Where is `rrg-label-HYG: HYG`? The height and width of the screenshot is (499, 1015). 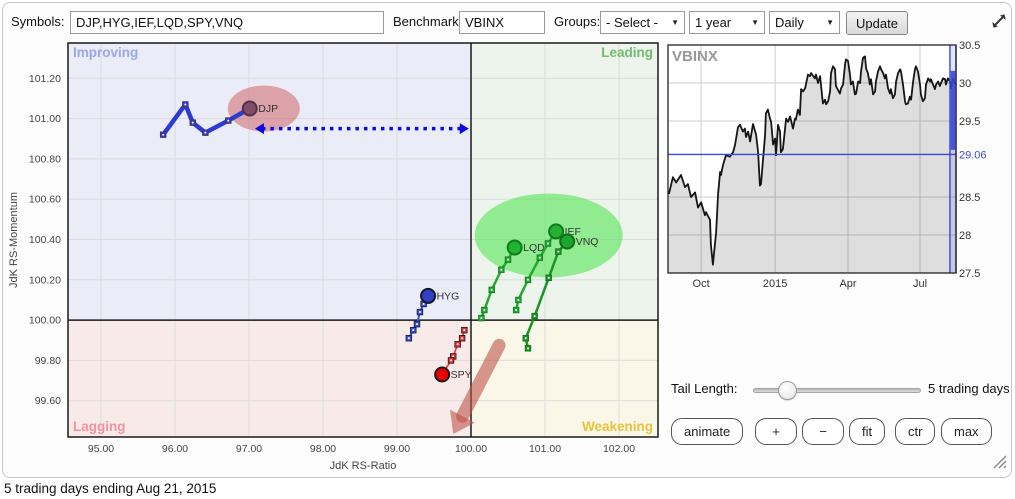 rrg-label-HYG: HYG is located at coordinates (448, 296).